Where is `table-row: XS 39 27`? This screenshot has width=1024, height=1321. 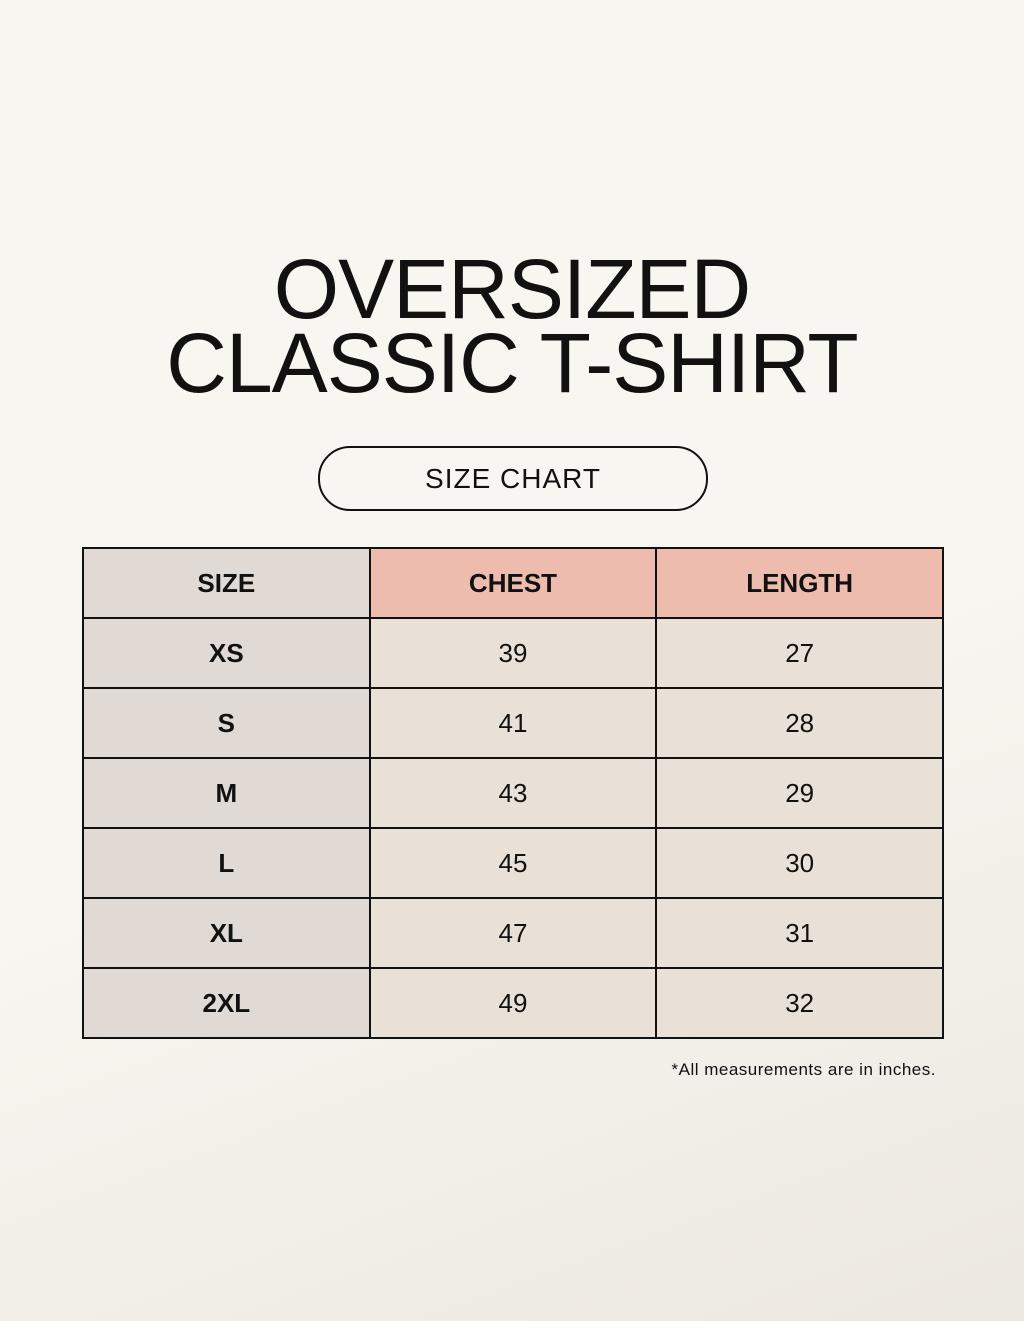
table-row: XS 39 27 is located at coordinates (513, 653).